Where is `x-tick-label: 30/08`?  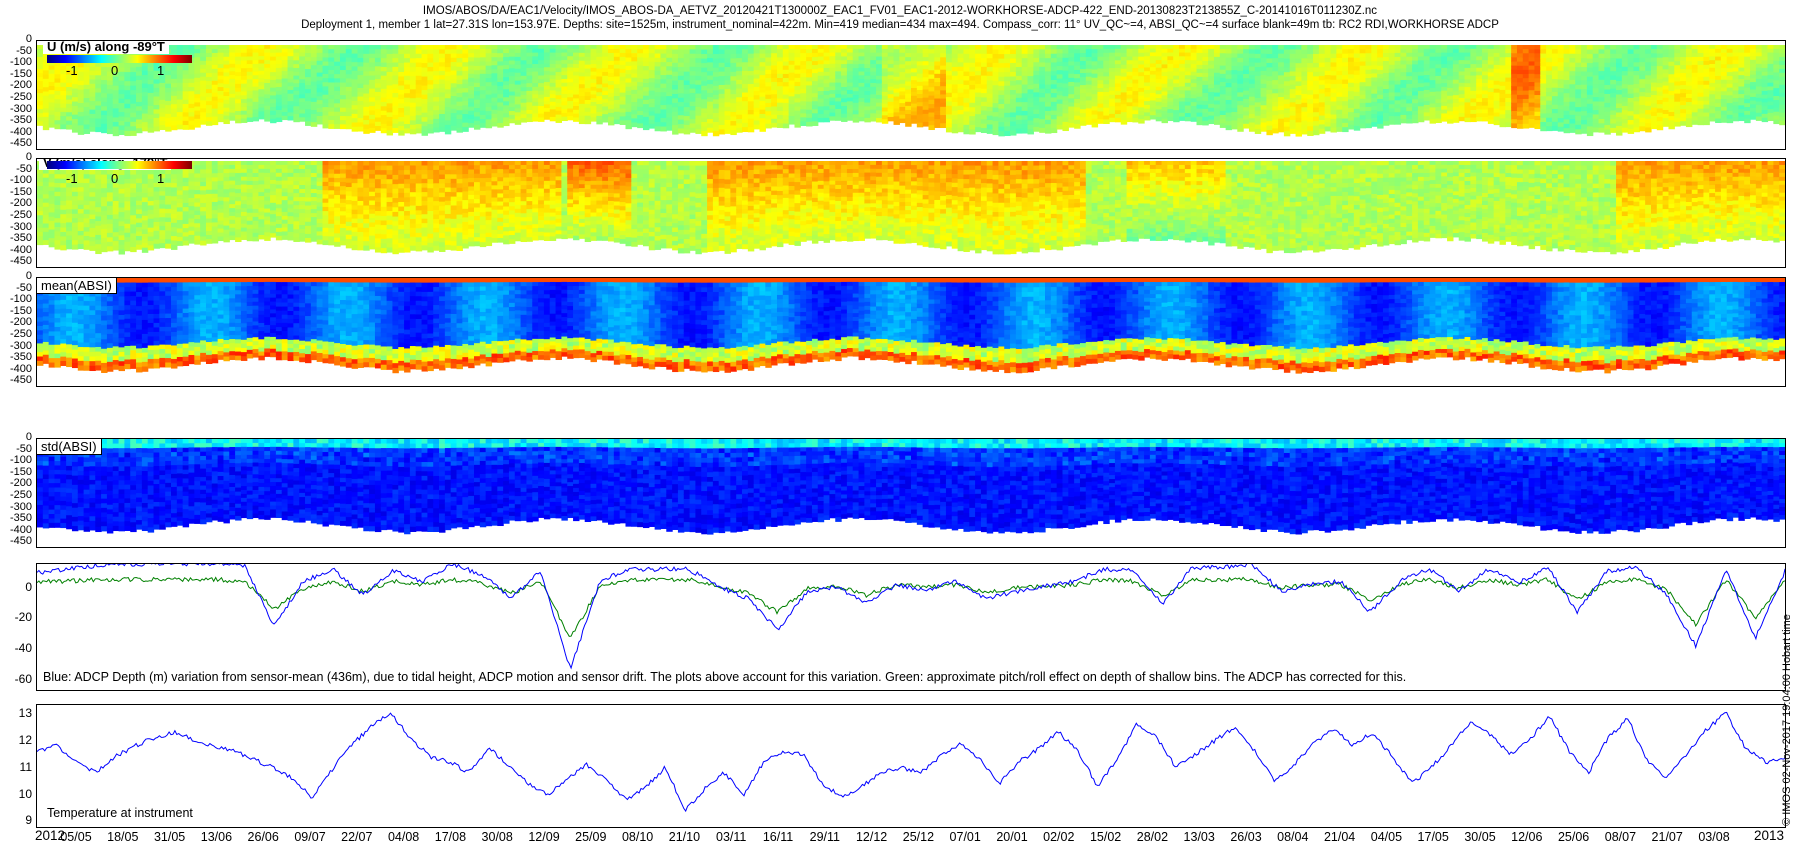
x-tick-label: 30/08 is located at coordinates (497, 837).